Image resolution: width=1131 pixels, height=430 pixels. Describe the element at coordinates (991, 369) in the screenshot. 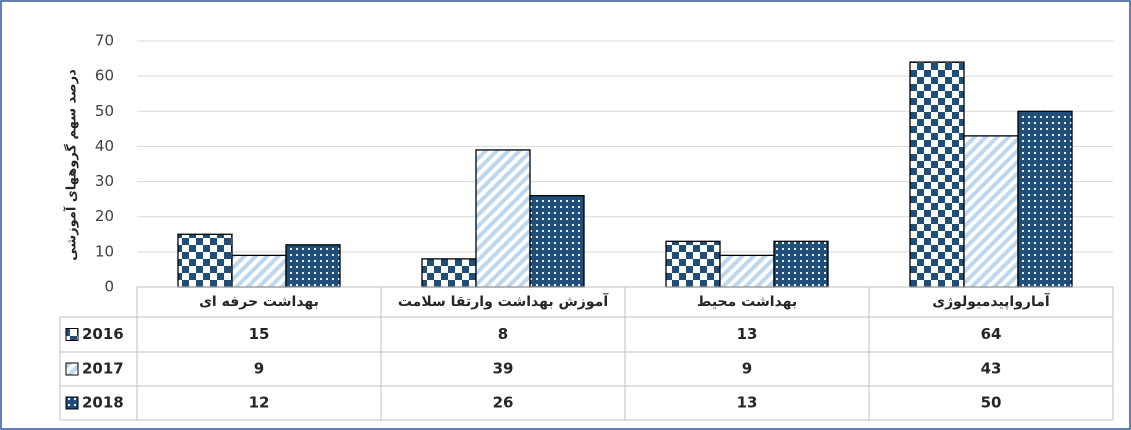

I see `table-value: 43` at that location.